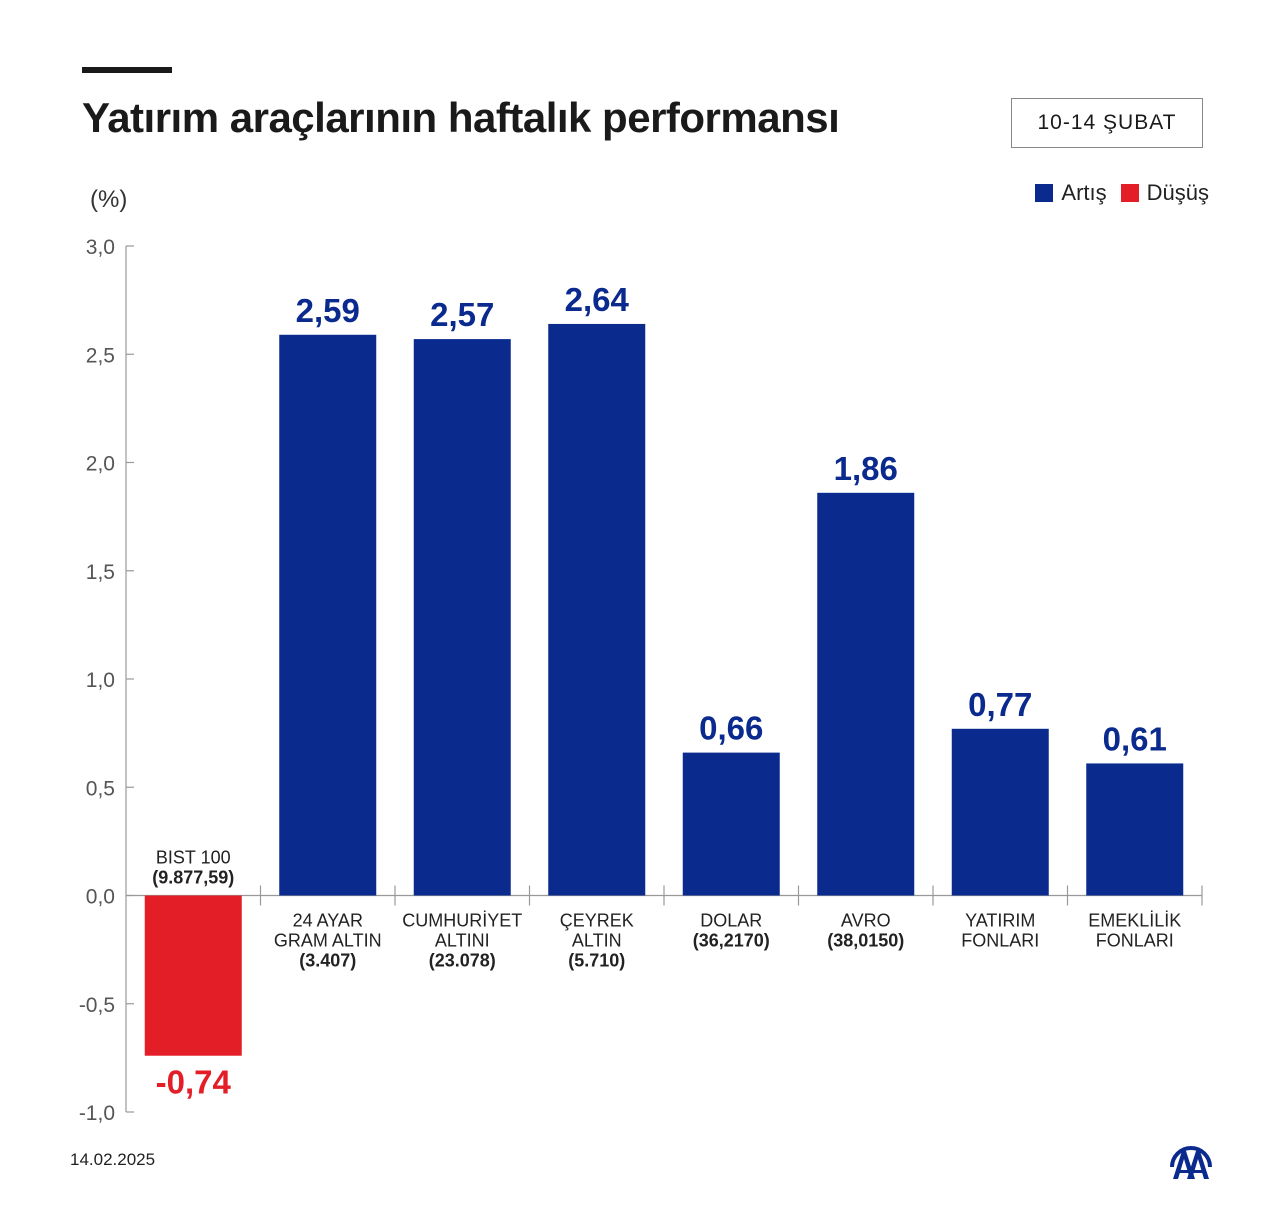 This screenshot has height=1215, width=1280. I want to click on category-price-label: (9.877,59), so click(193, 878).